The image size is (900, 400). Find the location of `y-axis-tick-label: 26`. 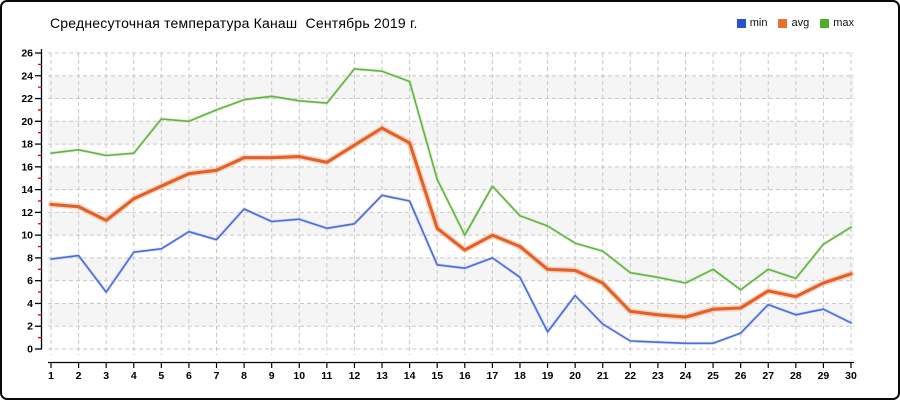

y-axis-tick-label: 26 is located at coordinates (27, 54).